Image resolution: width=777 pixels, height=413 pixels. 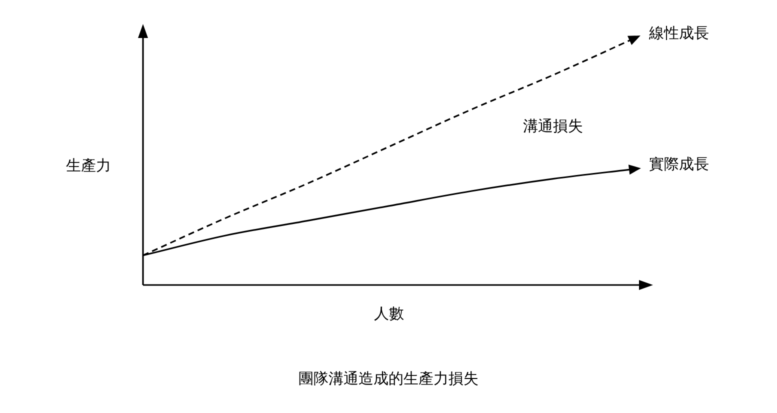 I want to click on series-label: 線性成長, so click(x=678, y=33).